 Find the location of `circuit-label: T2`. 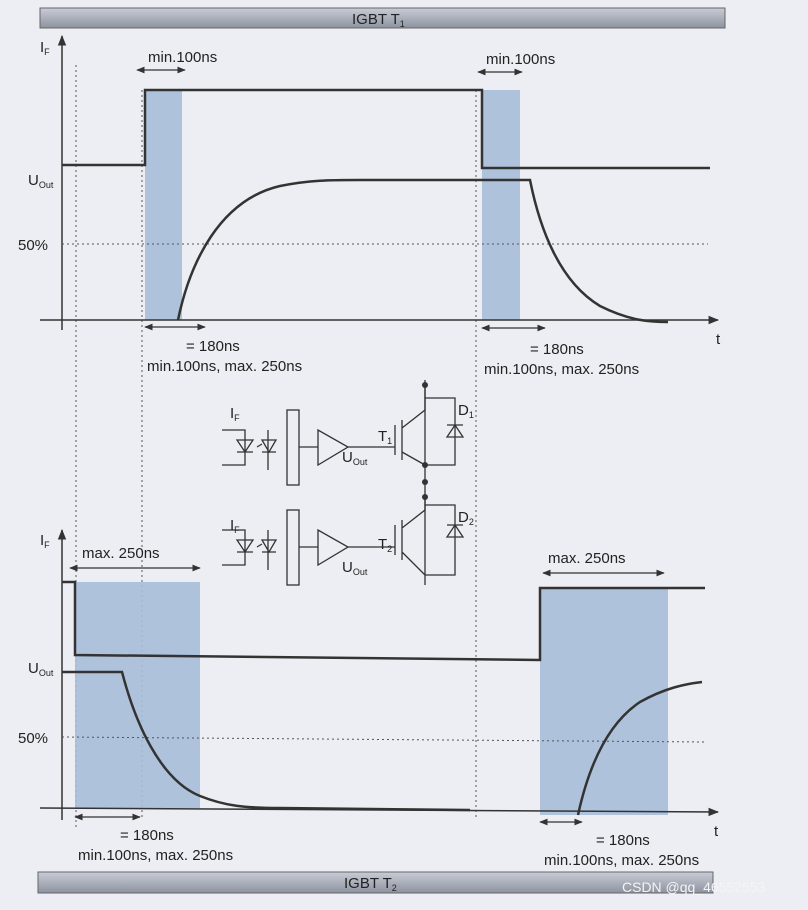

circuit-label: T2 is located at coordinates (385, 545).